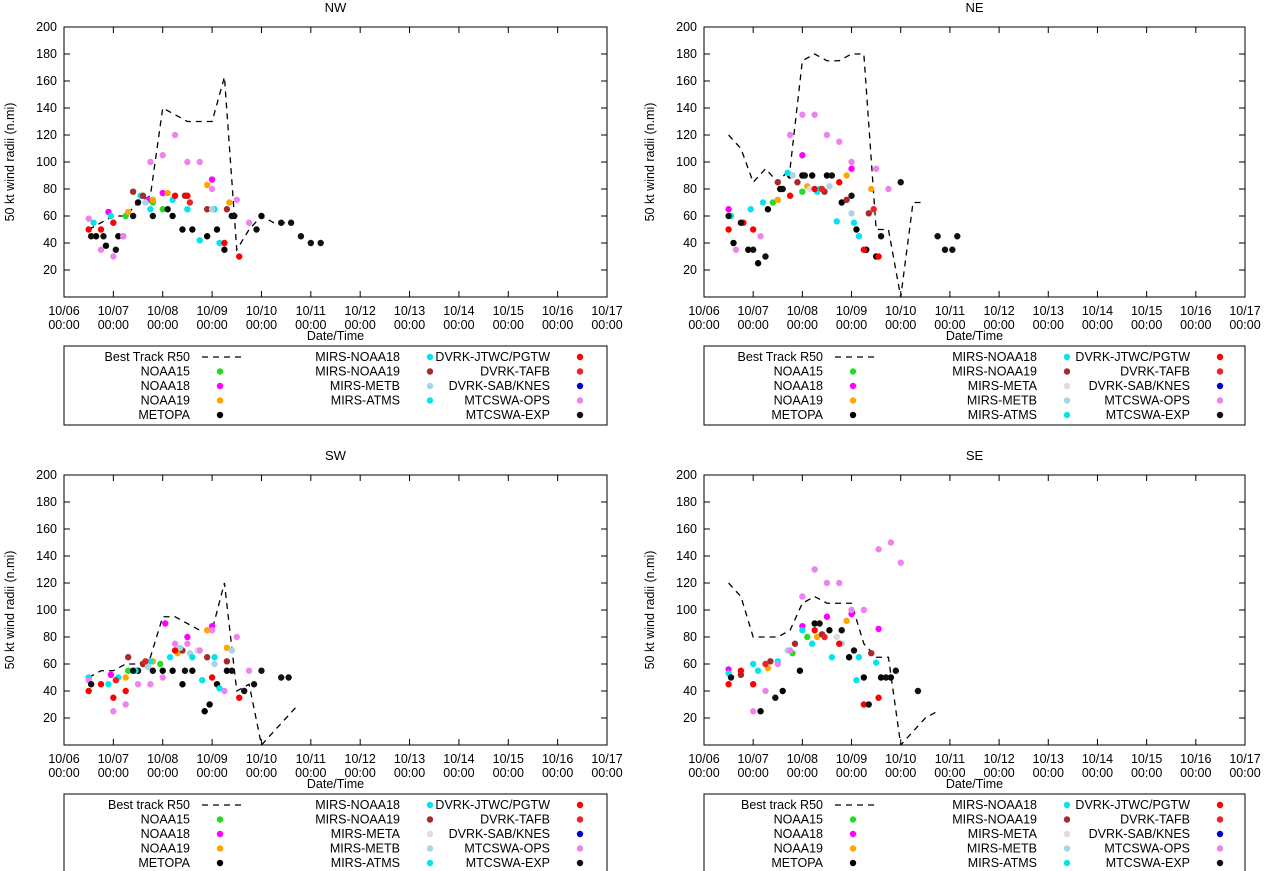 The width and height of the screenshot is (1267, 871). Describe the element at coordinates (1048, 759) in the screenshot. I see `x-tick-label-date: 10/13` at that location.